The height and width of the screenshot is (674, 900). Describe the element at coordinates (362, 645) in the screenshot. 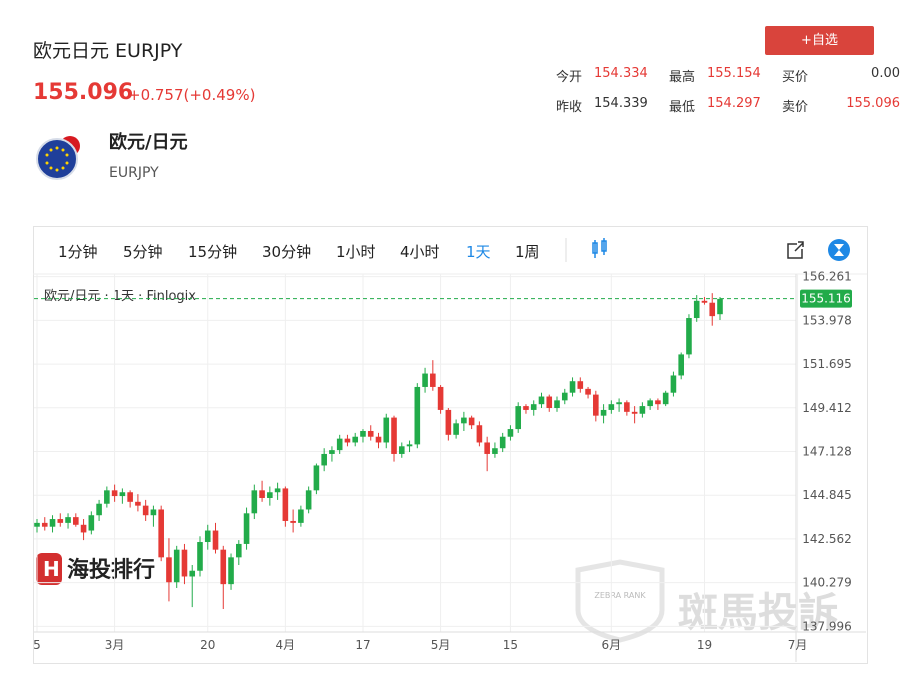

I see `x-tick-label: 17` at that location.